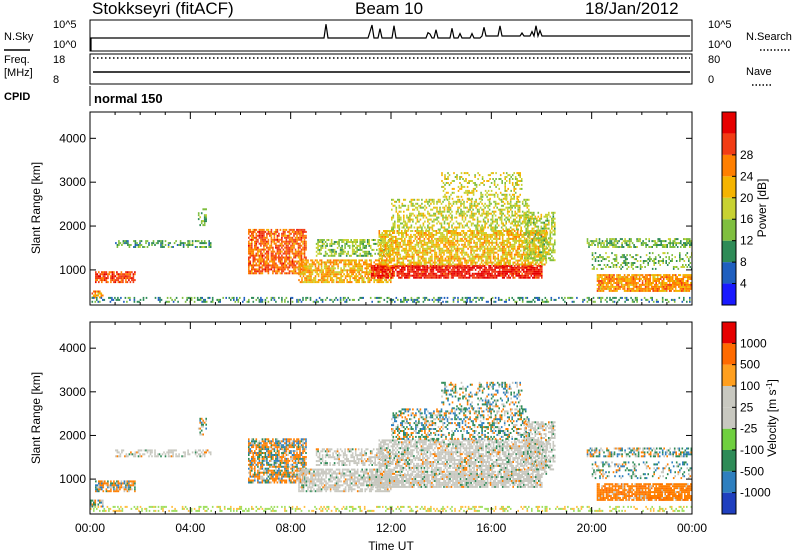 The height and width of the screenshot is (554, 800). What do you see at coordinates (390, 37) in the screenshot?
I see `nsky-trace` at bounding box center [390, 37].